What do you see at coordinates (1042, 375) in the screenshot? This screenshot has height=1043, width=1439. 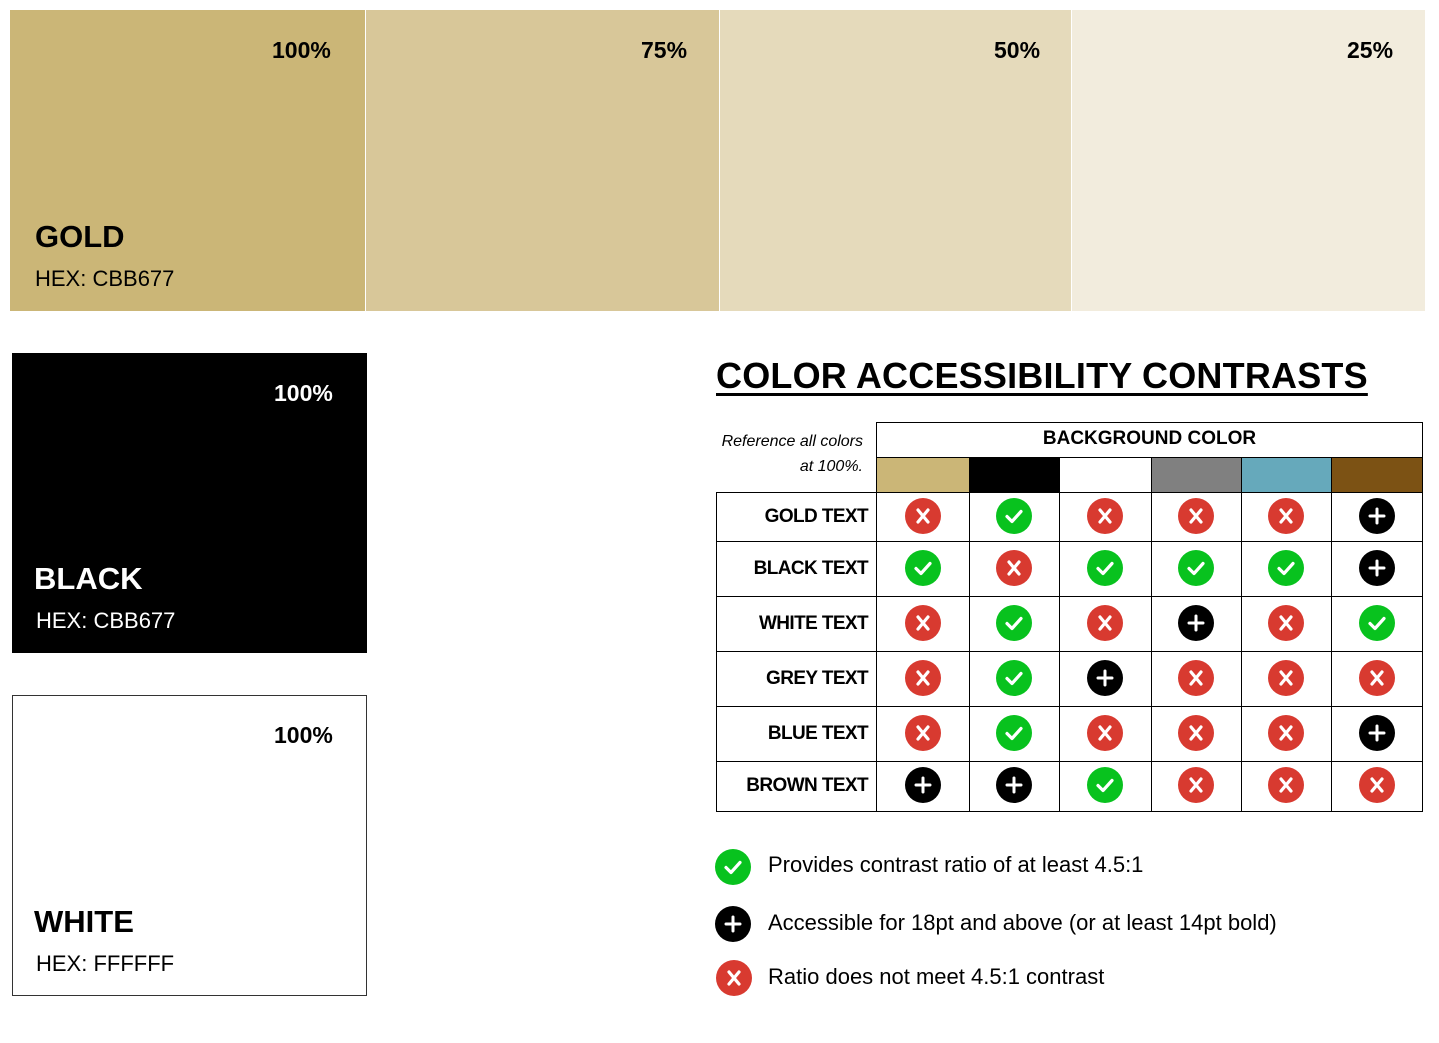 I see `contrast-title: COLOR ACCESSIBILITY CONTRASTS` at bounding box center [1042, 375].